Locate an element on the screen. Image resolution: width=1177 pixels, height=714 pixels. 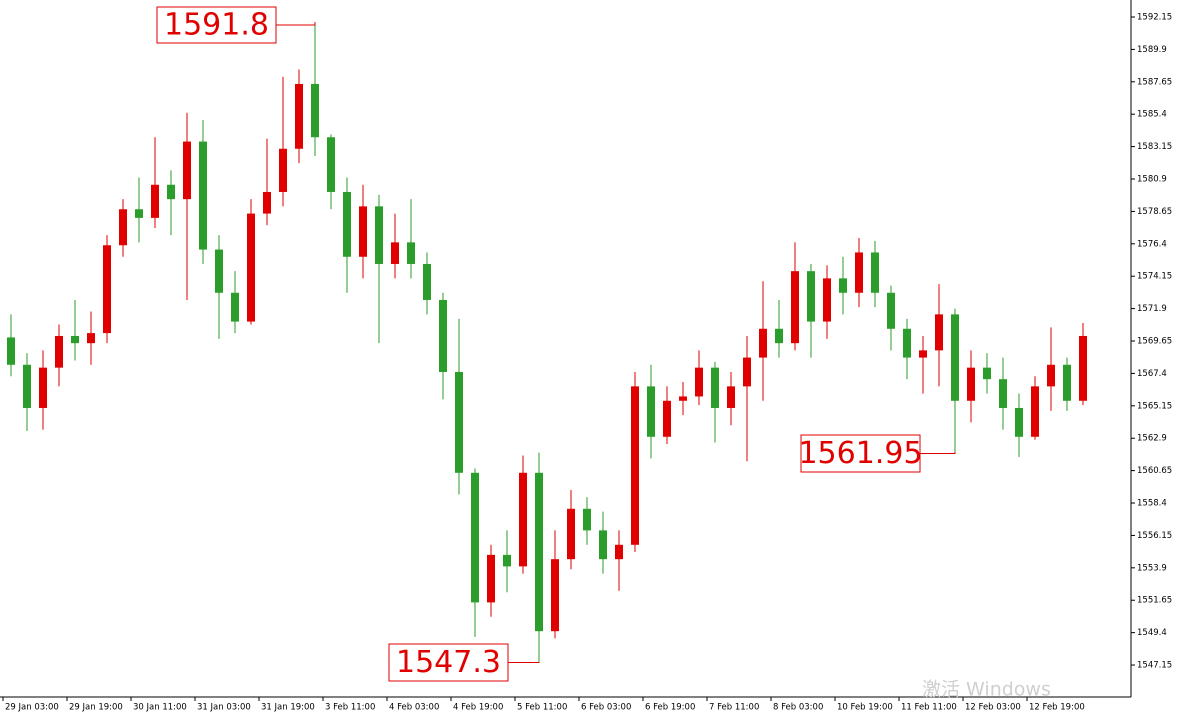
y-tick-label: 1547.15 is located at coordinates (1154, 666).